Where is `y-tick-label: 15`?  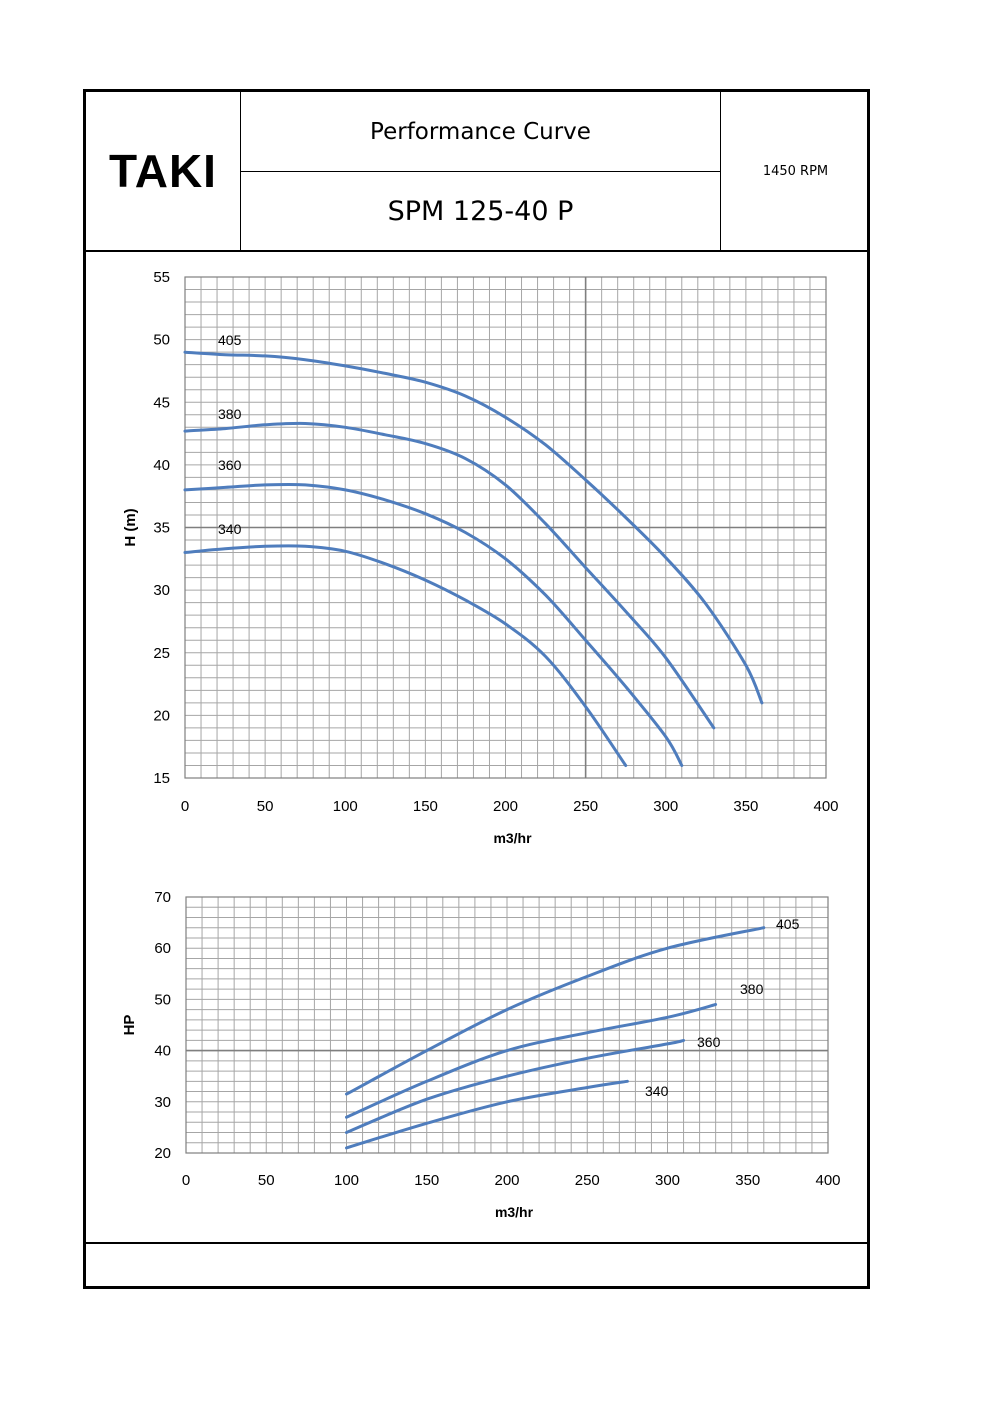 y-tick-label: 15 is located at coordinates (161, 778).